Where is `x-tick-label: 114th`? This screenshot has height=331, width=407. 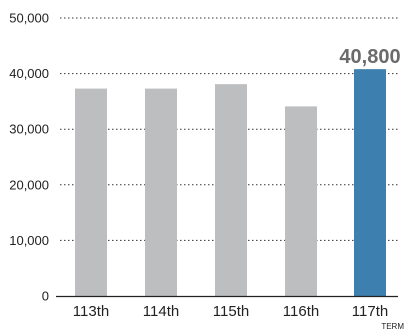 x-tick-label: 114th is located at coordinates (161, 311).